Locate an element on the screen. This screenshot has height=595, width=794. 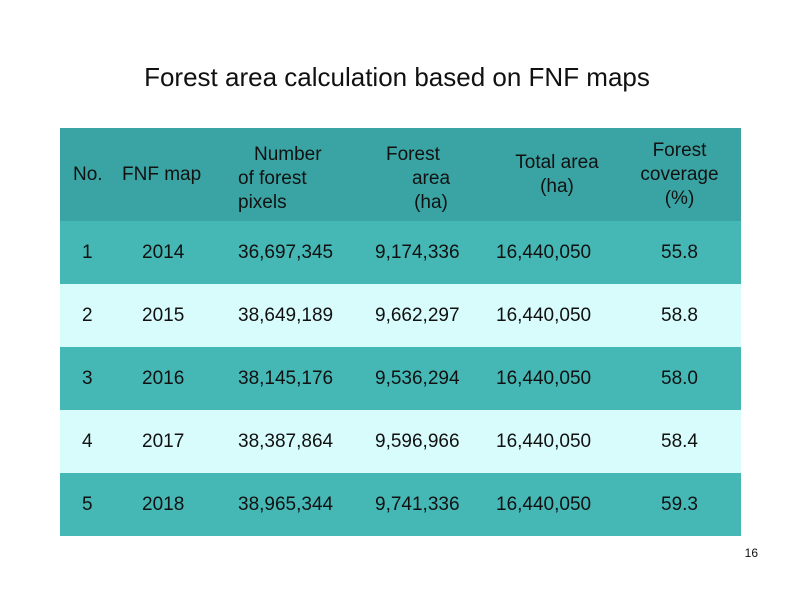
header-total-area: Total area (ha) is located at coordinates (554, 175).